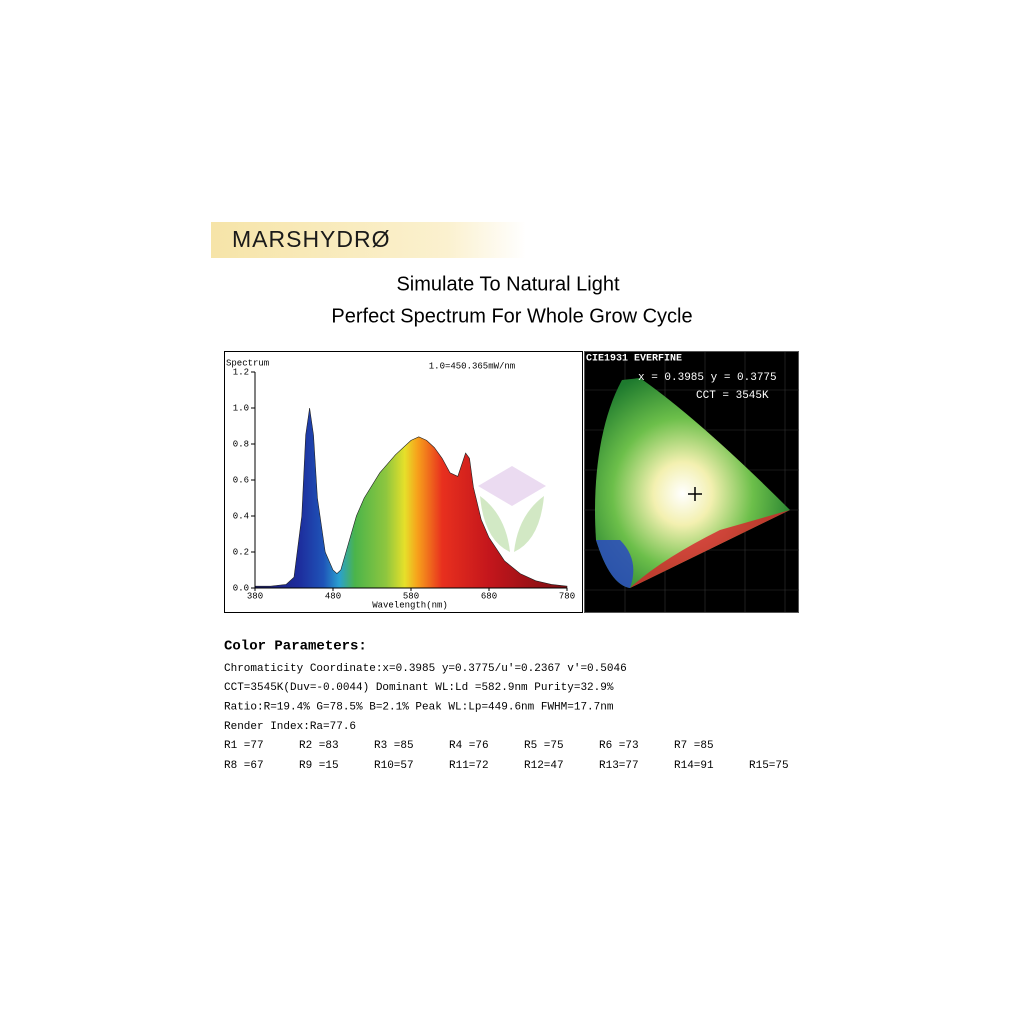  I want to click on x-tick-label: 480, so click(333, 596).